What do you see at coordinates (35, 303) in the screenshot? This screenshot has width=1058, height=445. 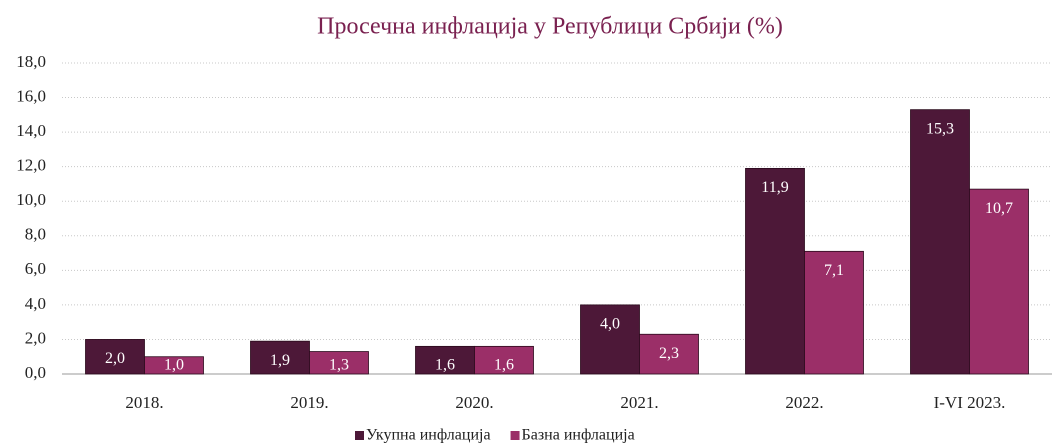 I see `y-tick-label: 4,0` at bounding box center [35, 303].